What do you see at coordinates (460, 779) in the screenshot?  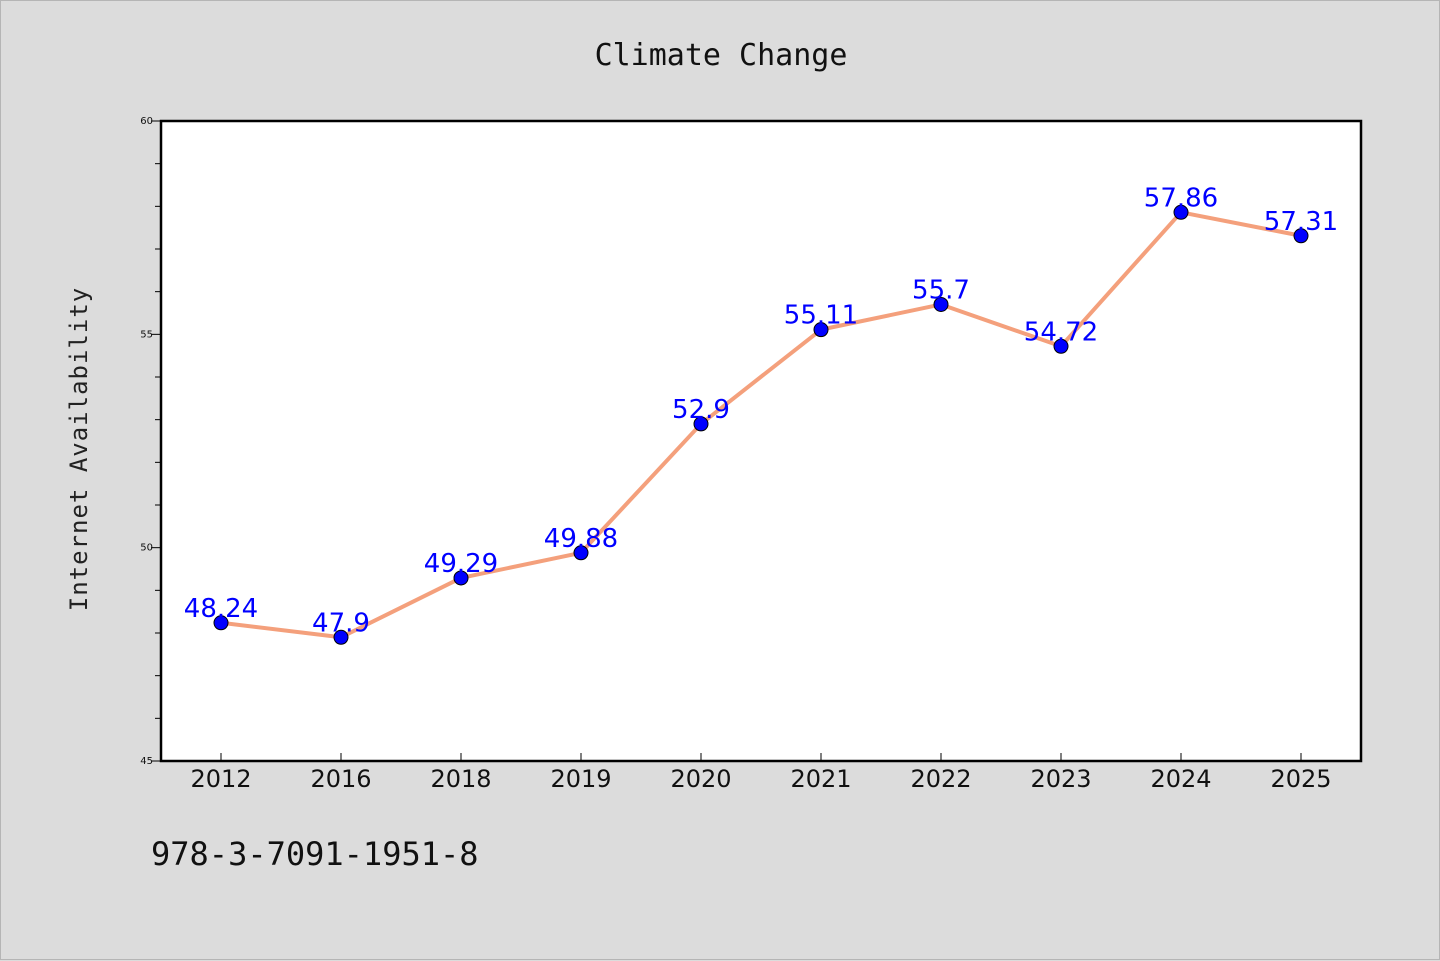 I see `x-tick-label: 2018` at bounding box center [460, 779].